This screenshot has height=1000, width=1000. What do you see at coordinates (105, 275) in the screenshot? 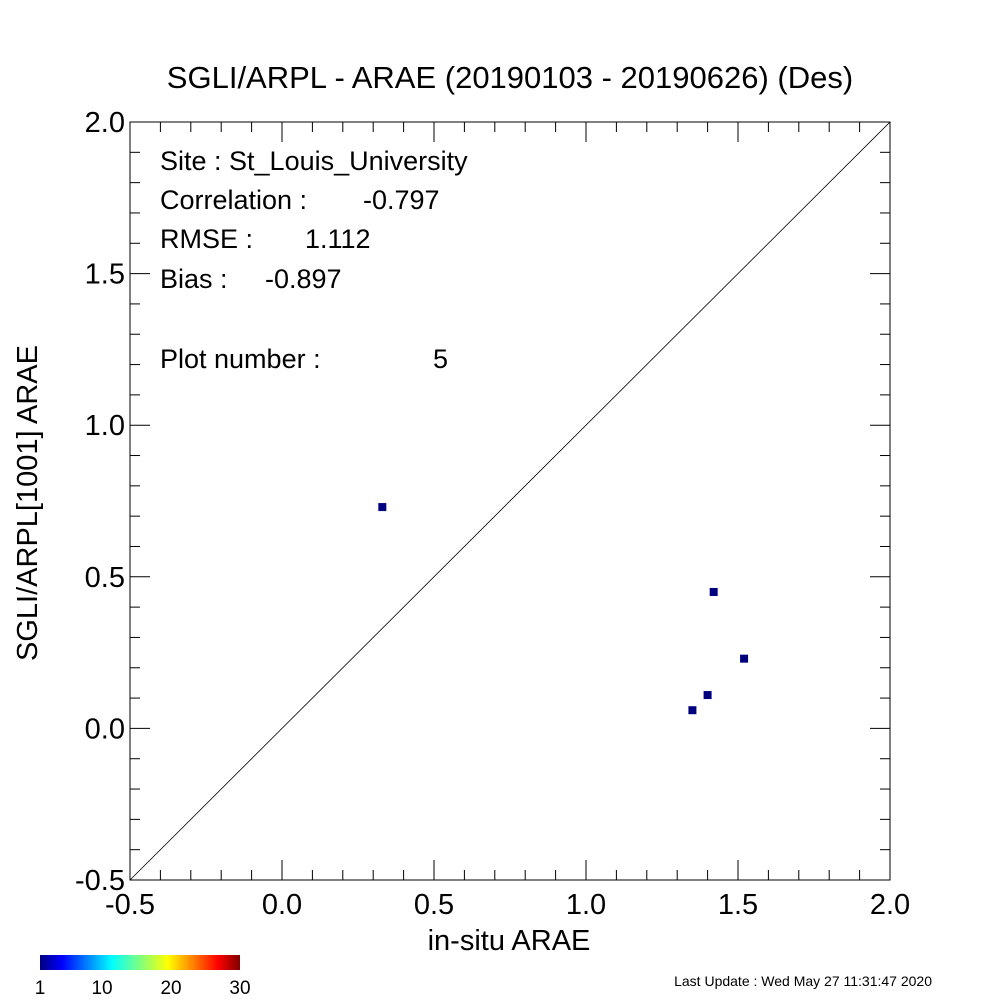
I see `y-tick-label: 1.5` at bounding box center [105, 275].